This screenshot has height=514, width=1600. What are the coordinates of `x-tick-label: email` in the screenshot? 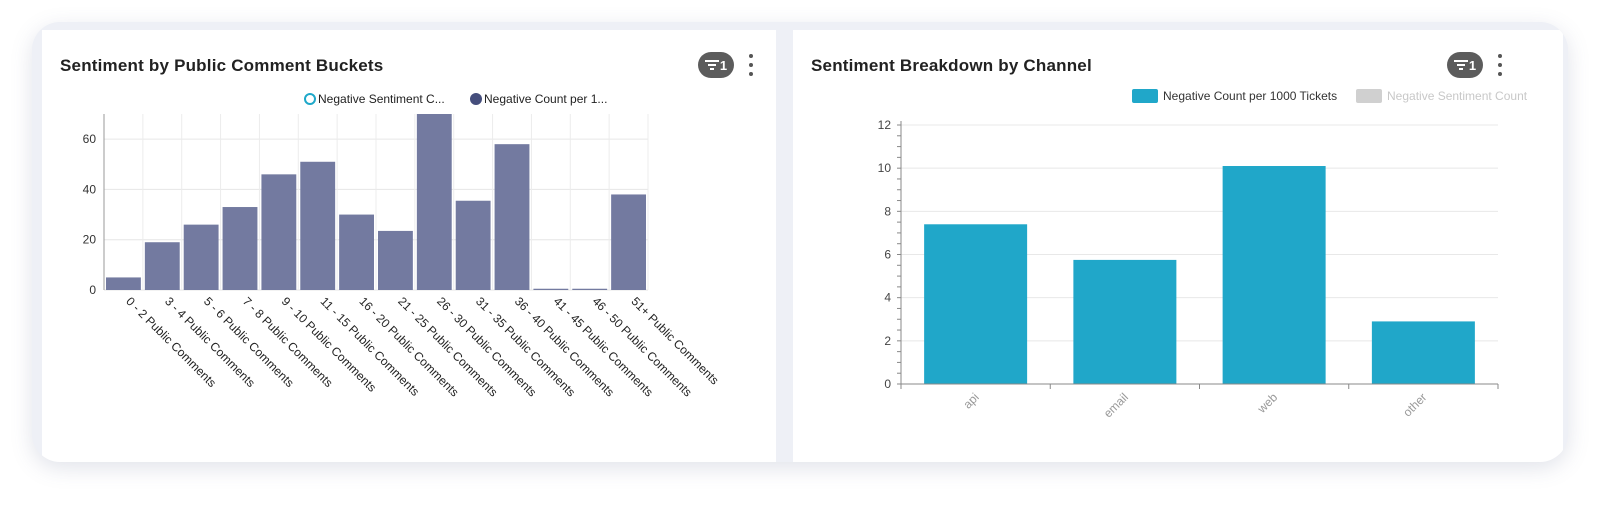 It's located at (1116, 405).